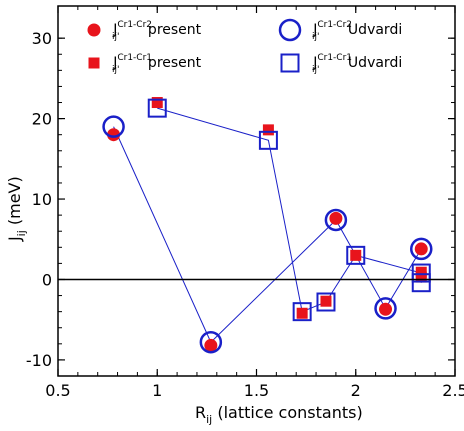 The image size is (464, 431). What do you see at coordinates (356, 390) in the screenshot?
I see `x-tick-label: 2` at bounding box center [356, 390].